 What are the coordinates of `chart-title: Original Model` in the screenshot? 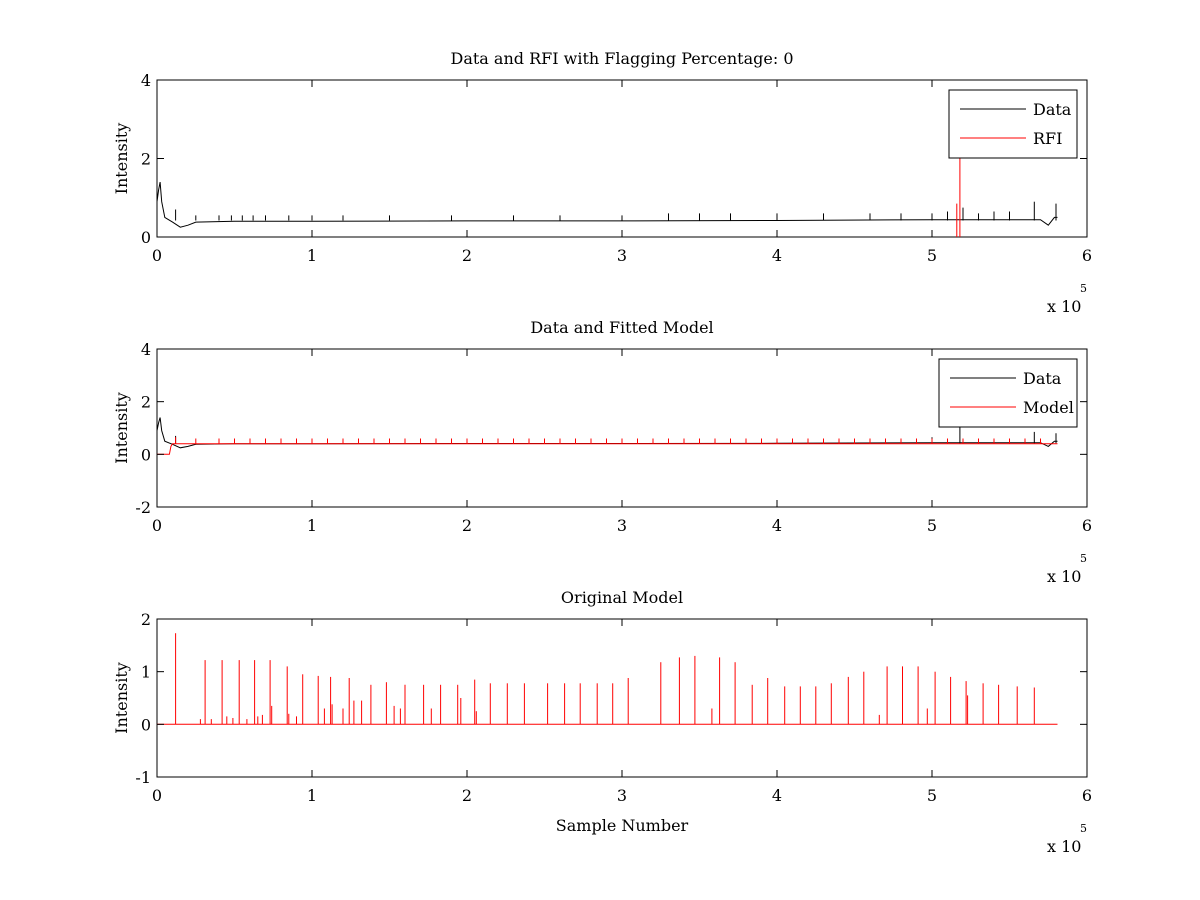 It's located at (622, 597).